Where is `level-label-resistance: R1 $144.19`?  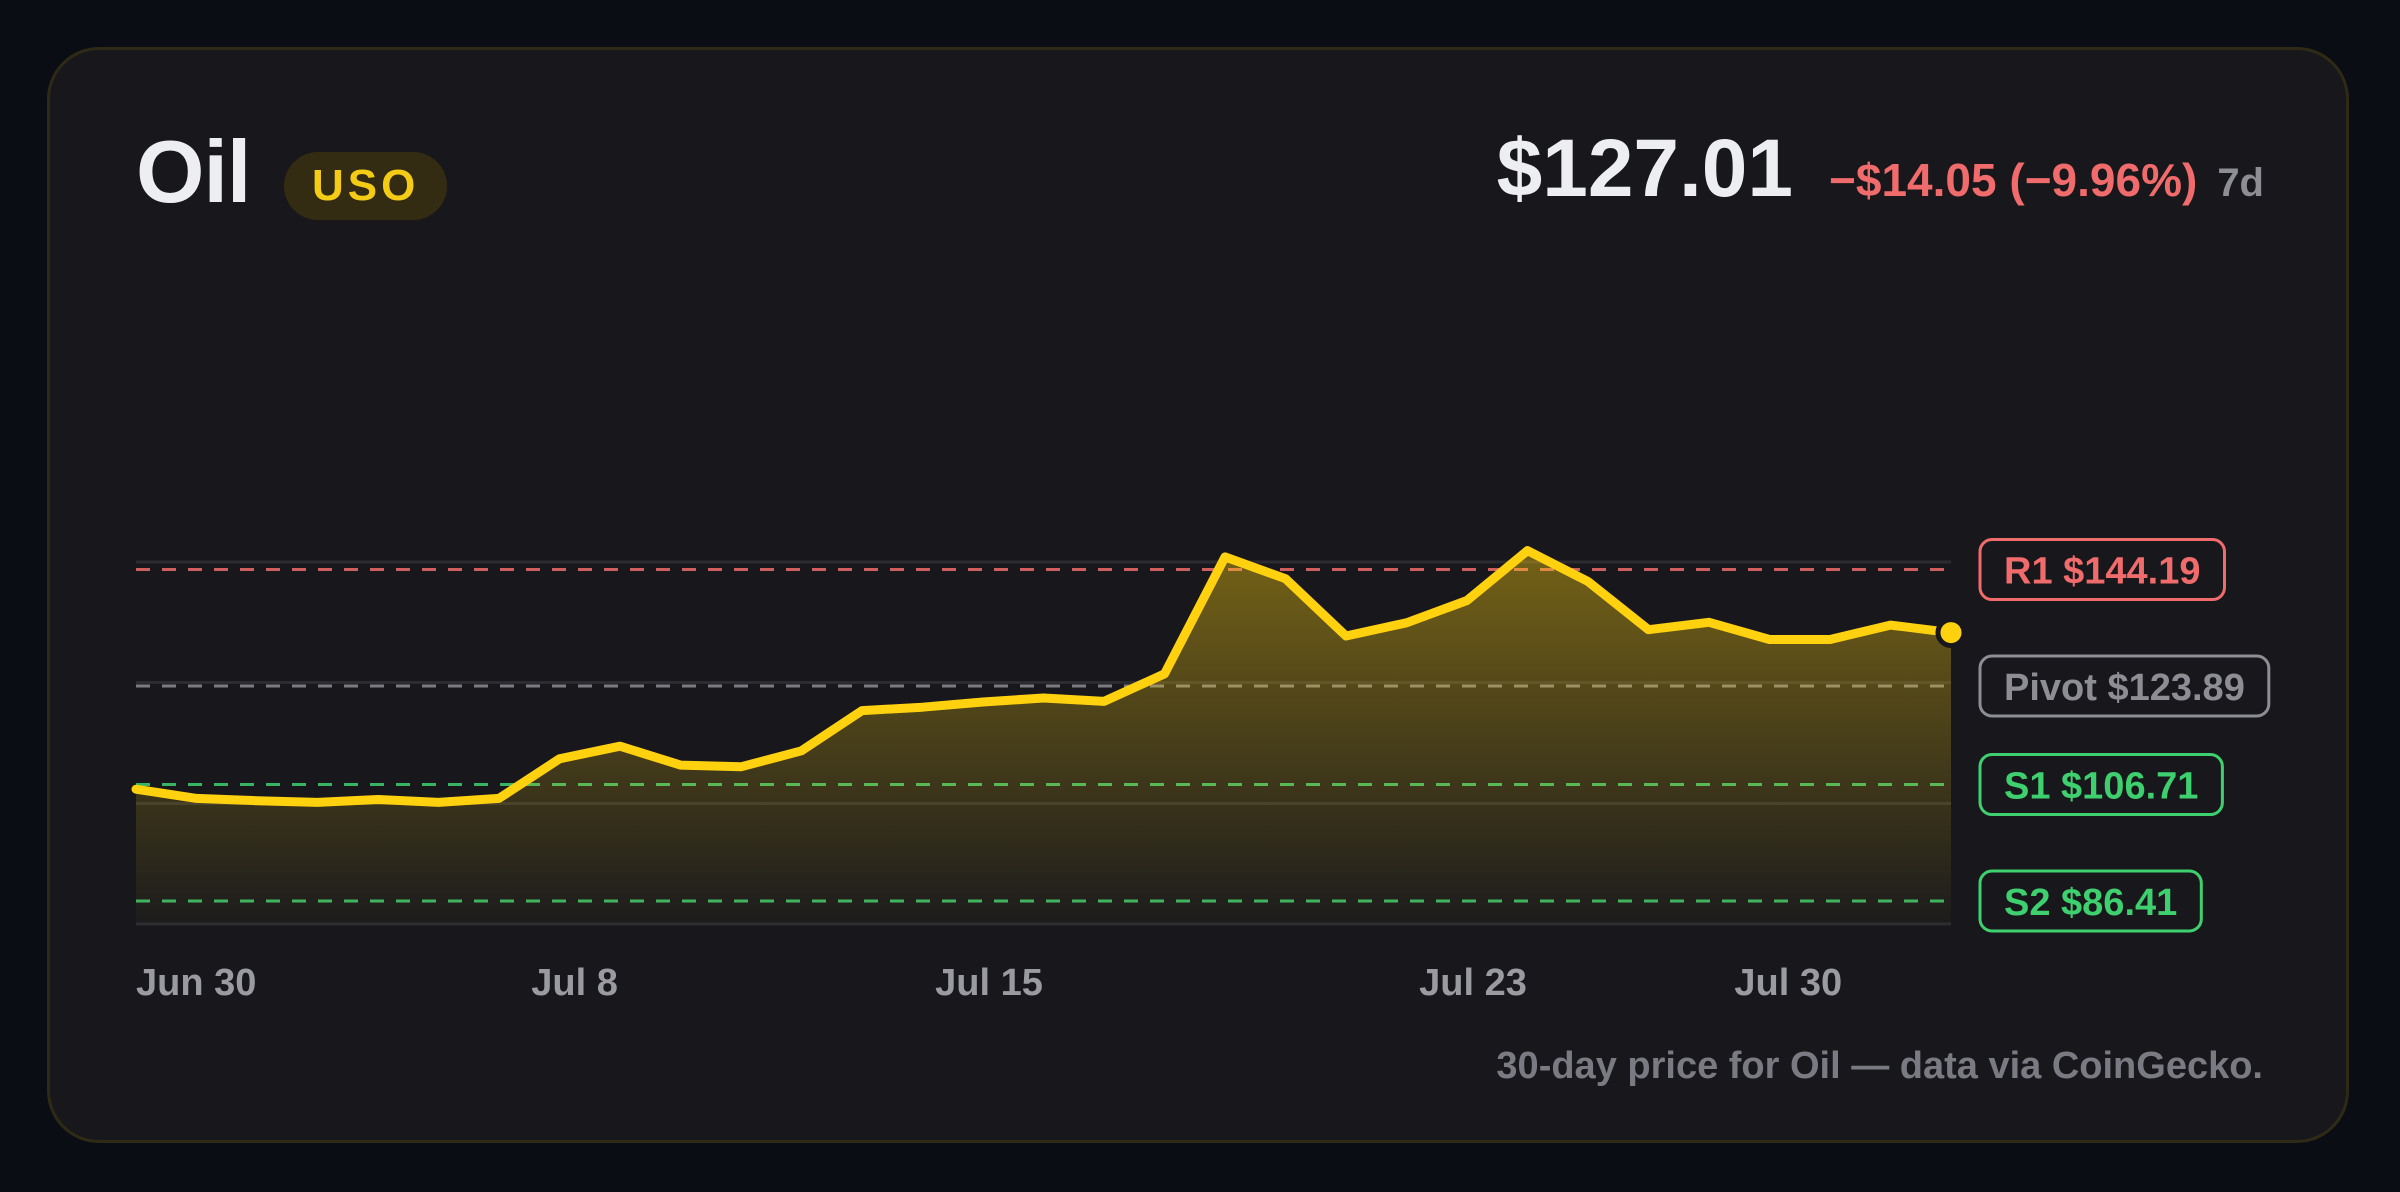 level-label-resistance: R1 $144.19 is located at coordinates (2102, 570).